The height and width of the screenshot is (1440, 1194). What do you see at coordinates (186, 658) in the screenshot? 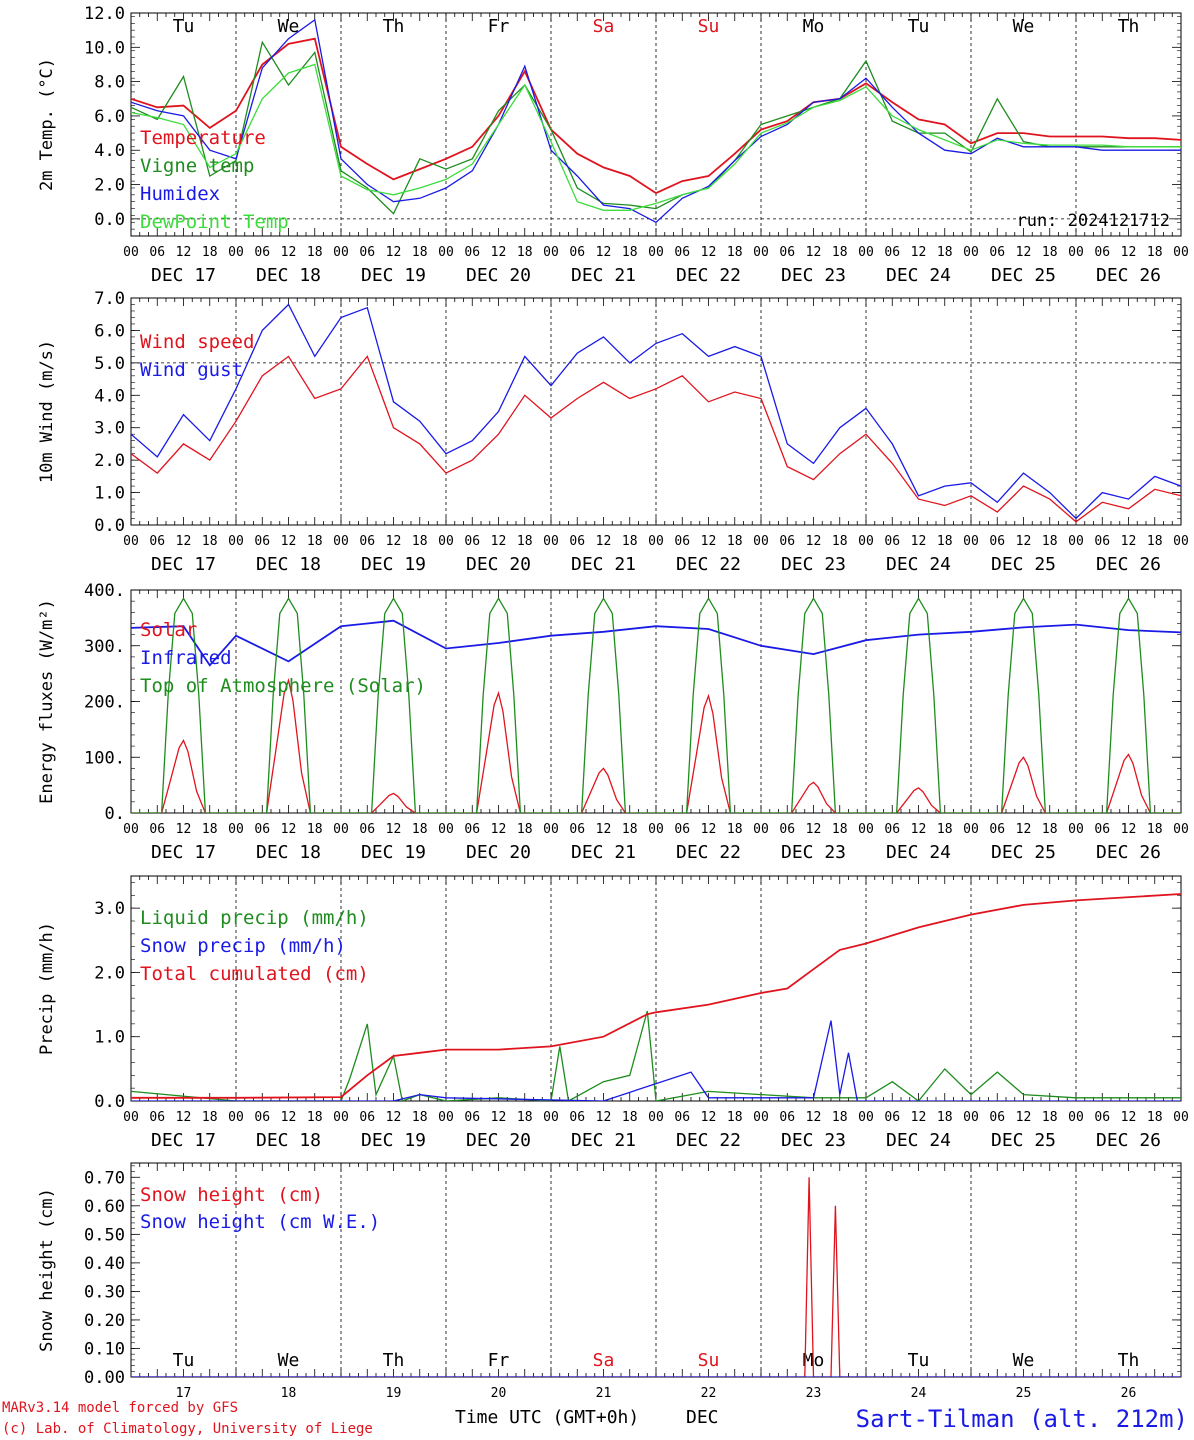
I see `legend-entry: Infrared` at bounding box center [186, 658].